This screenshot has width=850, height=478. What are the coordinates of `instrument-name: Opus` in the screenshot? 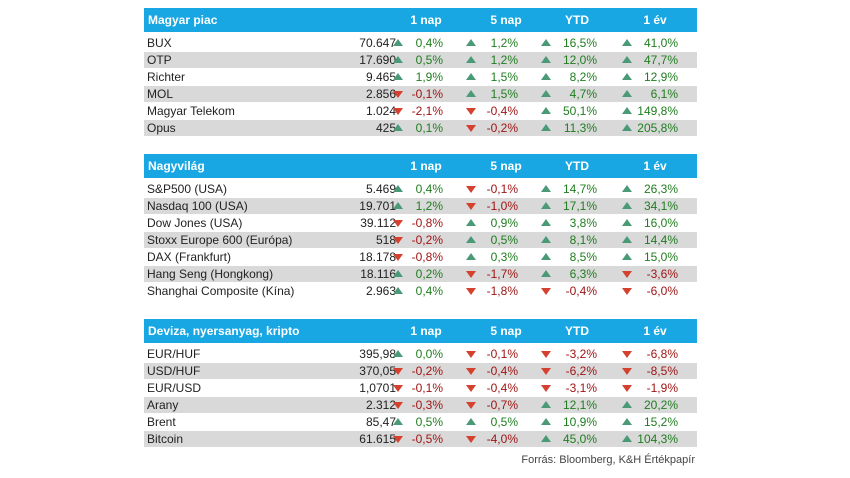 It's located at (161, 127).